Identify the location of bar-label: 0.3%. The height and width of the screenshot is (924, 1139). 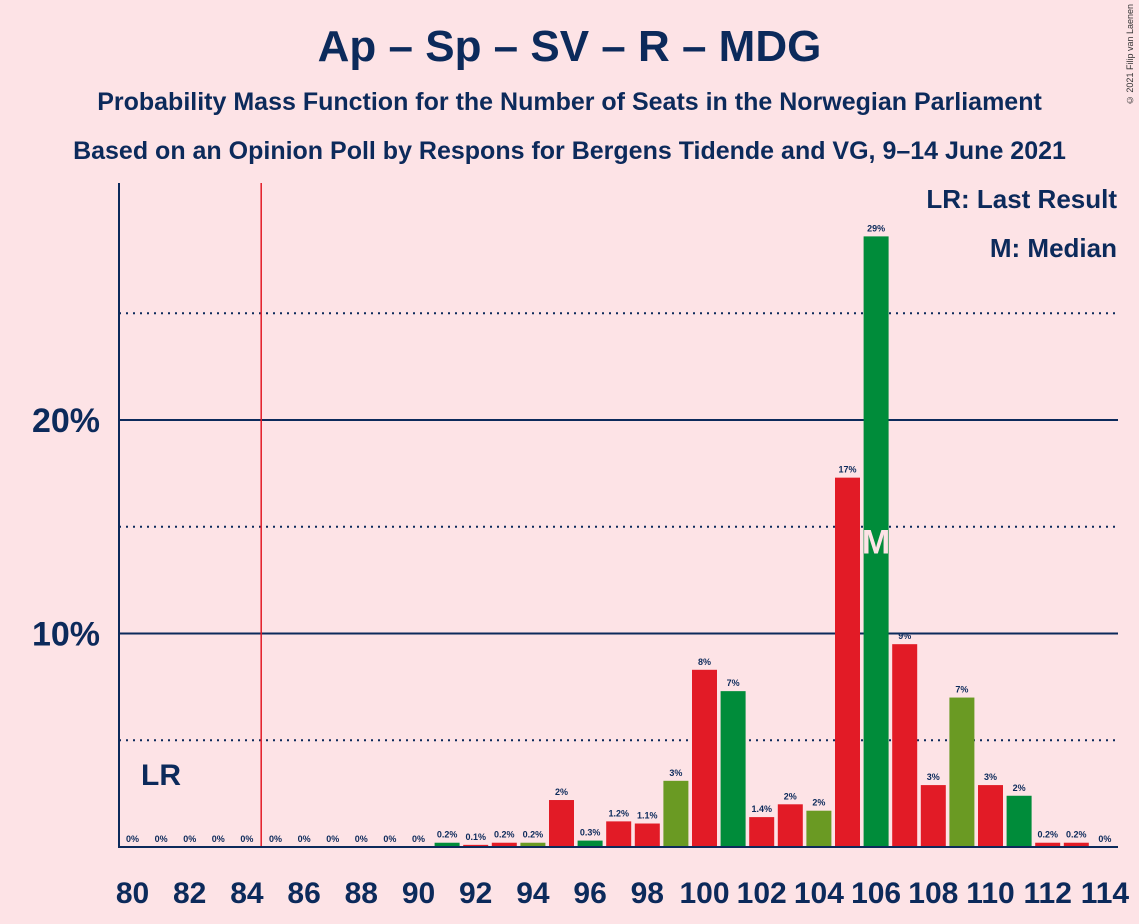
(590, 833).